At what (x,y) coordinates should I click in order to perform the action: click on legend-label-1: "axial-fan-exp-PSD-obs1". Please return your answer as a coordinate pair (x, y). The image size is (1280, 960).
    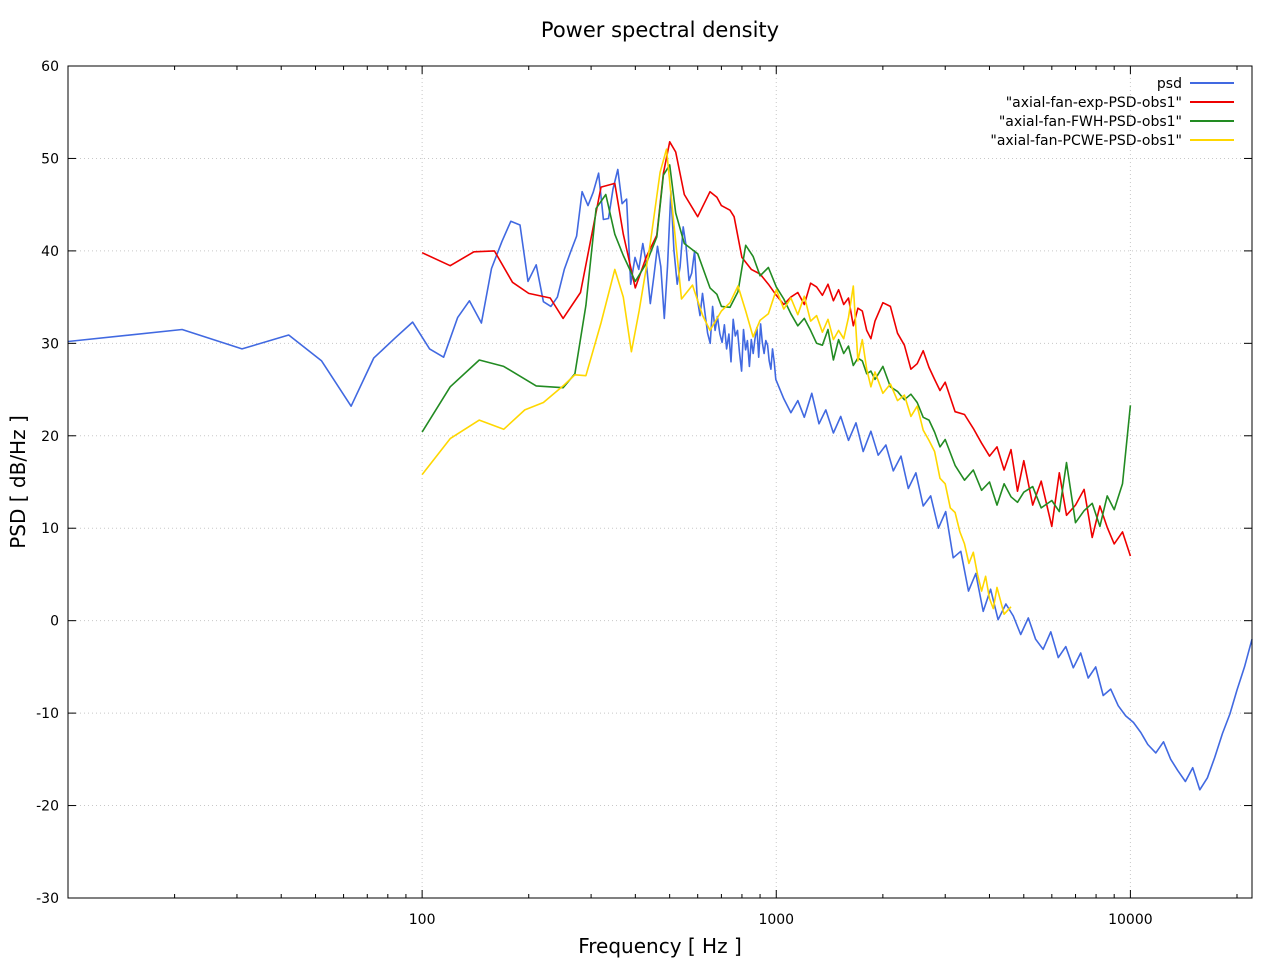
    Looking at the image, I should click on (1094, 103).